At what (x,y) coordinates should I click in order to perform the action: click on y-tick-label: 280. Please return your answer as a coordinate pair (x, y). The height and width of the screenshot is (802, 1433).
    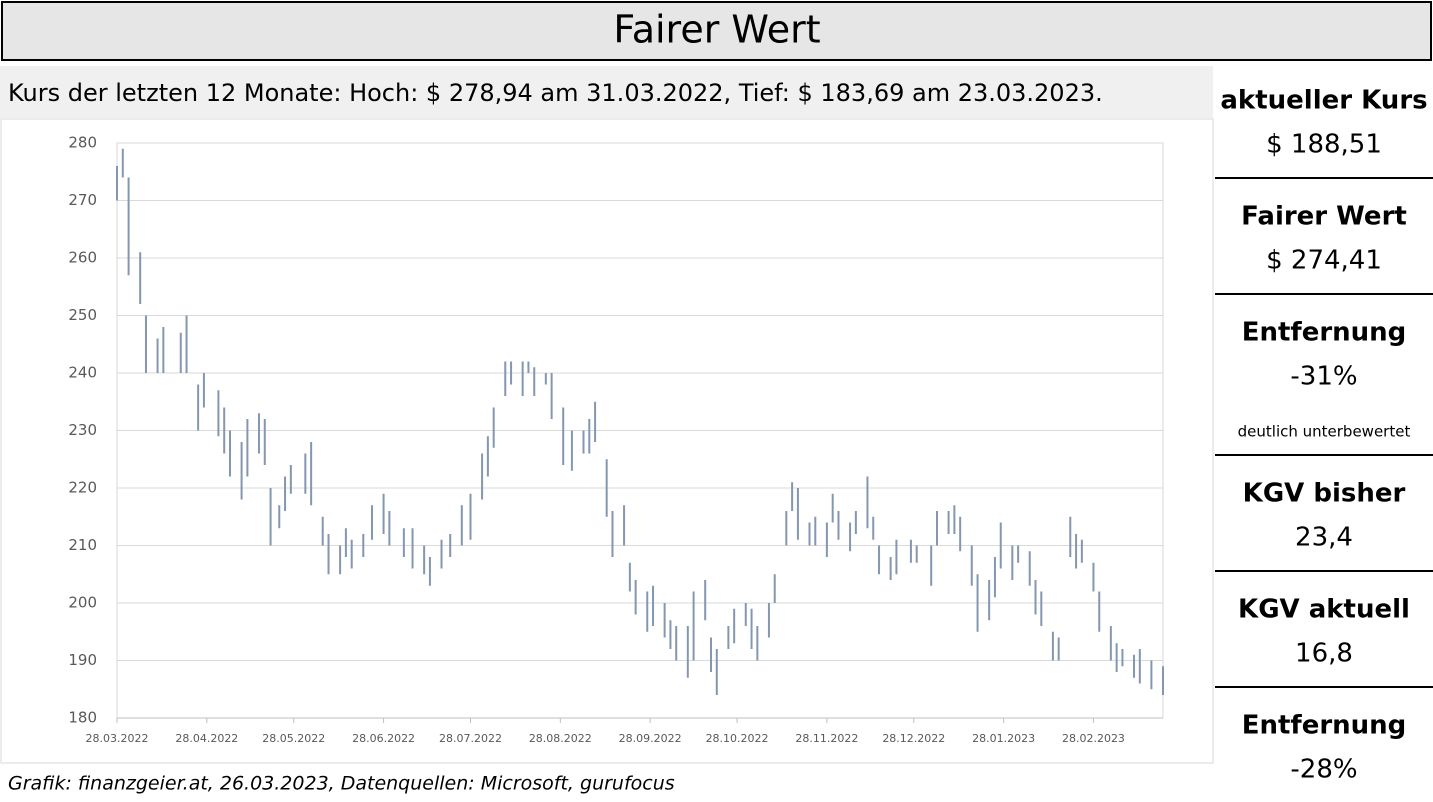
    Looking at the image, I should click on (82, 143).